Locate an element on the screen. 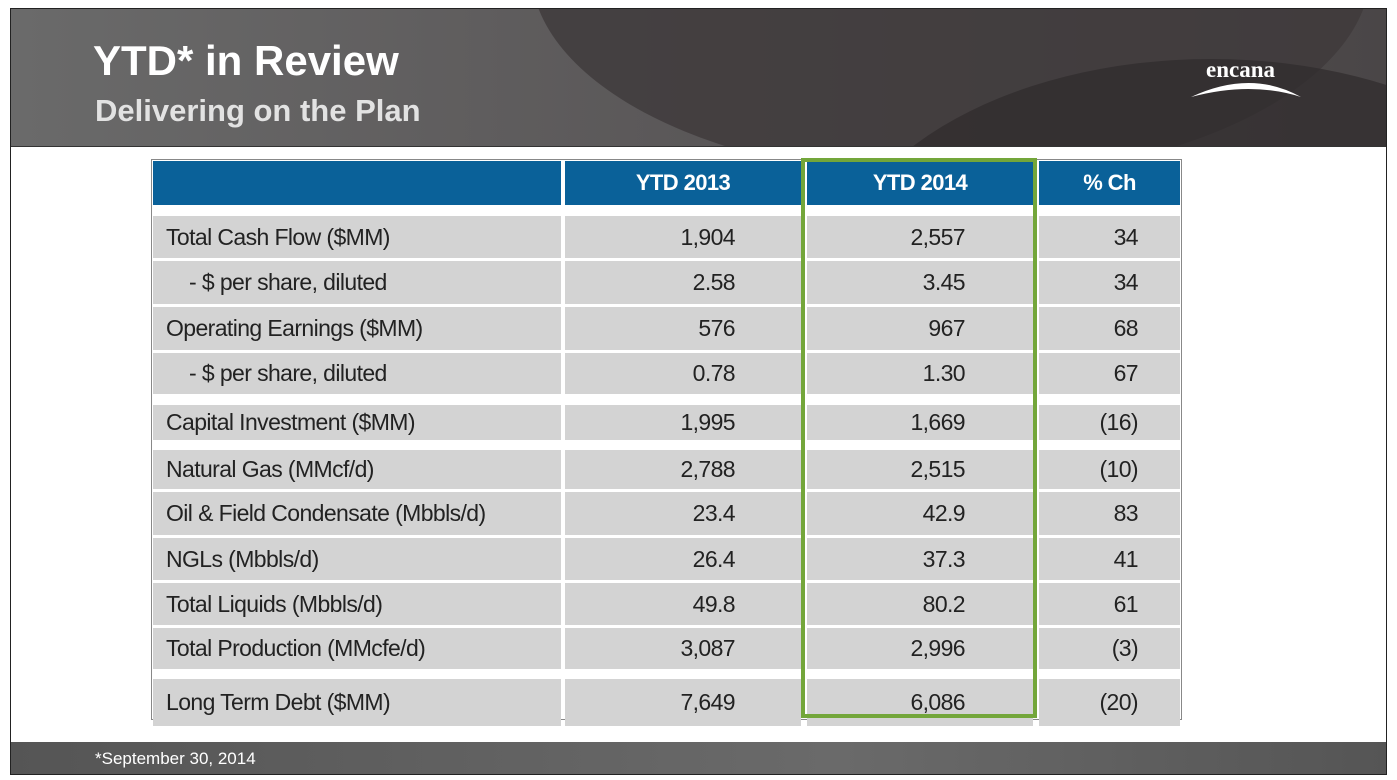 This screenshot has width=1397, height=780. value-cell: 42.9 is located at coordinates (920, 513).